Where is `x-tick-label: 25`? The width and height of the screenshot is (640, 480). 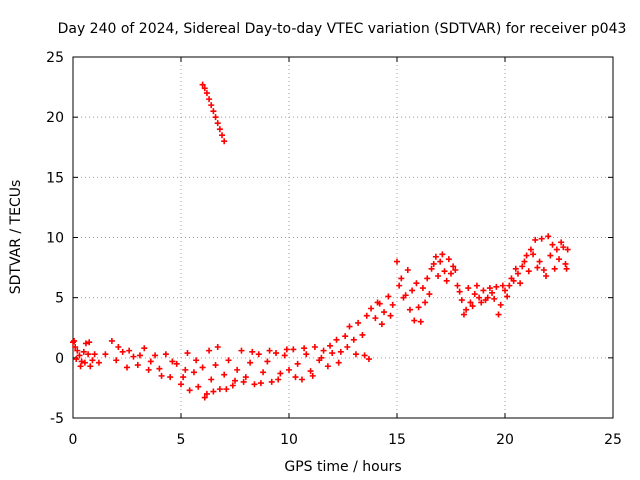 x-tick-label: 25 is located at coordinates (613, 440).